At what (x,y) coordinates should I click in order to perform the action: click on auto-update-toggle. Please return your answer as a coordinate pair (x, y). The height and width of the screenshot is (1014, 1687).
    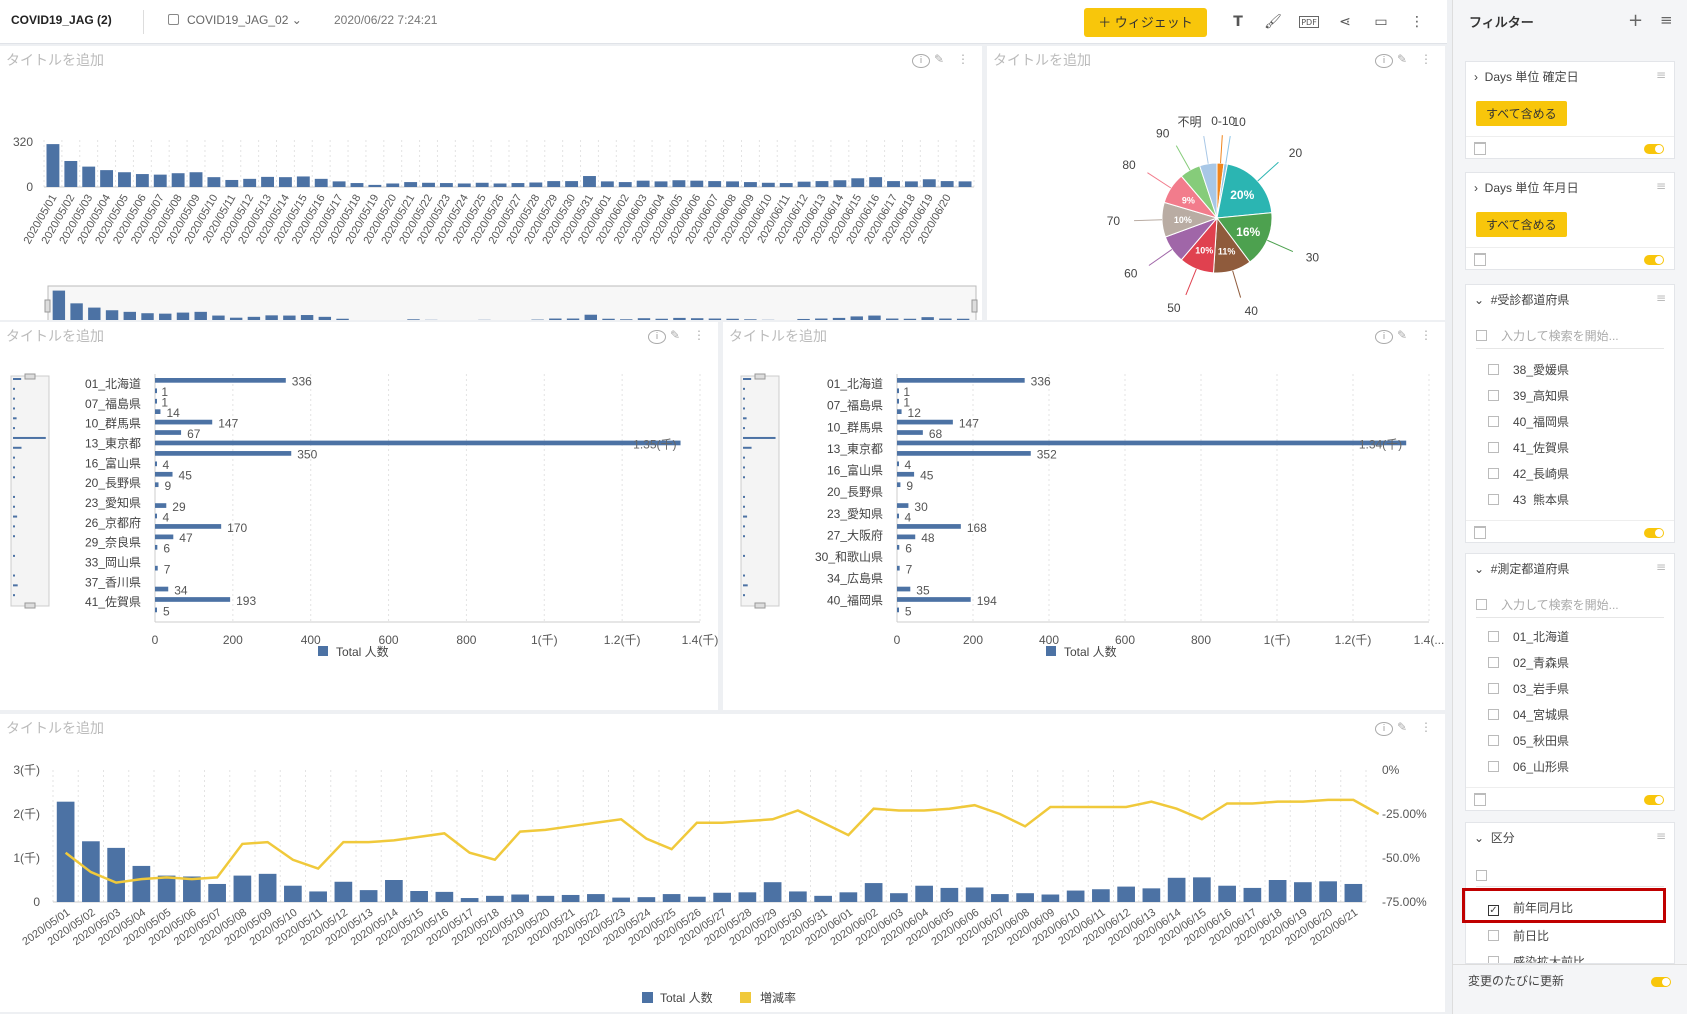
    Looking at the image, I should click on (1661, 982).